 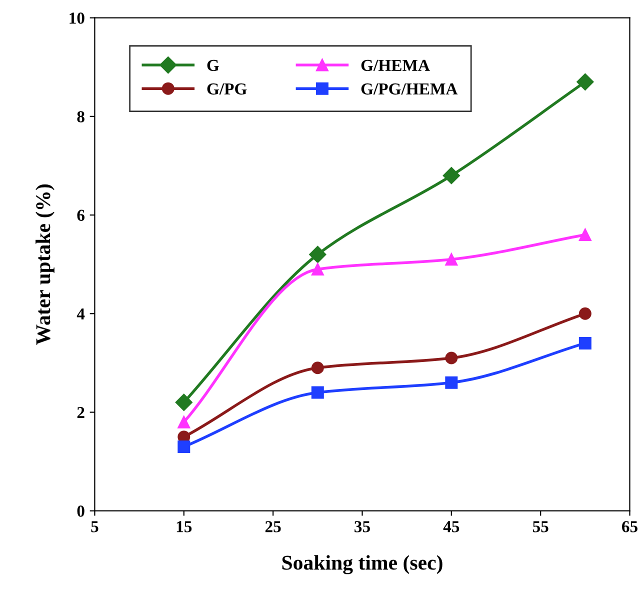 I want to click on x-tick-label: 25, so click(x=273, y=526).